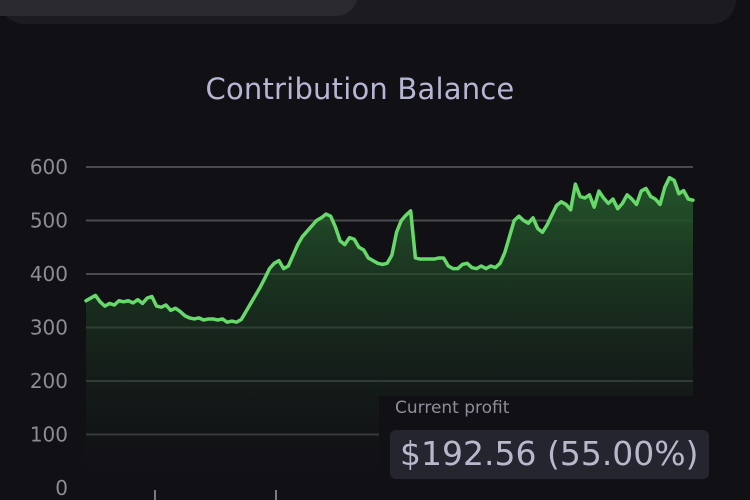 The width and height of the screenshot is (750, 500). I want to click on top-tab, so click(179, 8).